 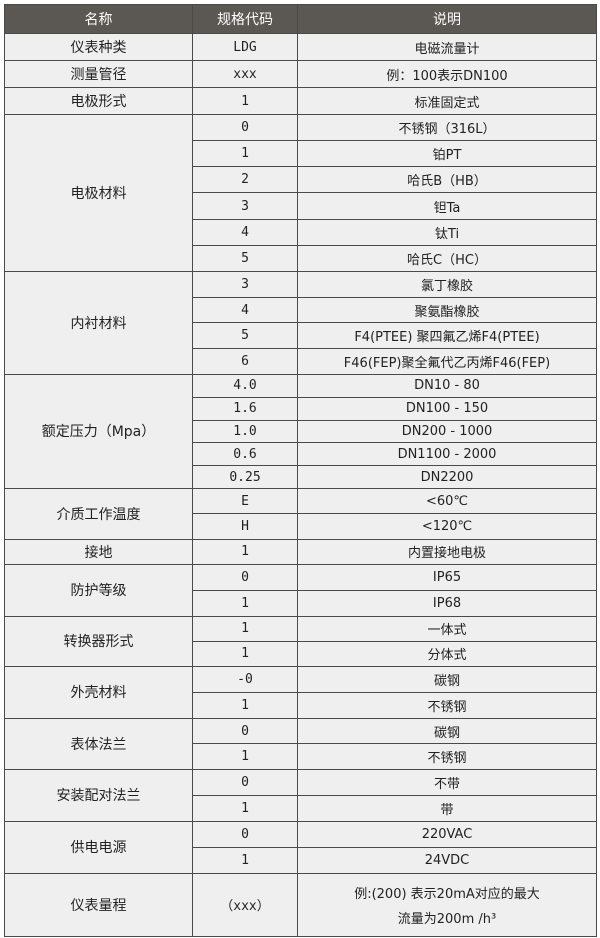 I want to click on spec-desc: 不锈钢, so click(x=447, y=705).